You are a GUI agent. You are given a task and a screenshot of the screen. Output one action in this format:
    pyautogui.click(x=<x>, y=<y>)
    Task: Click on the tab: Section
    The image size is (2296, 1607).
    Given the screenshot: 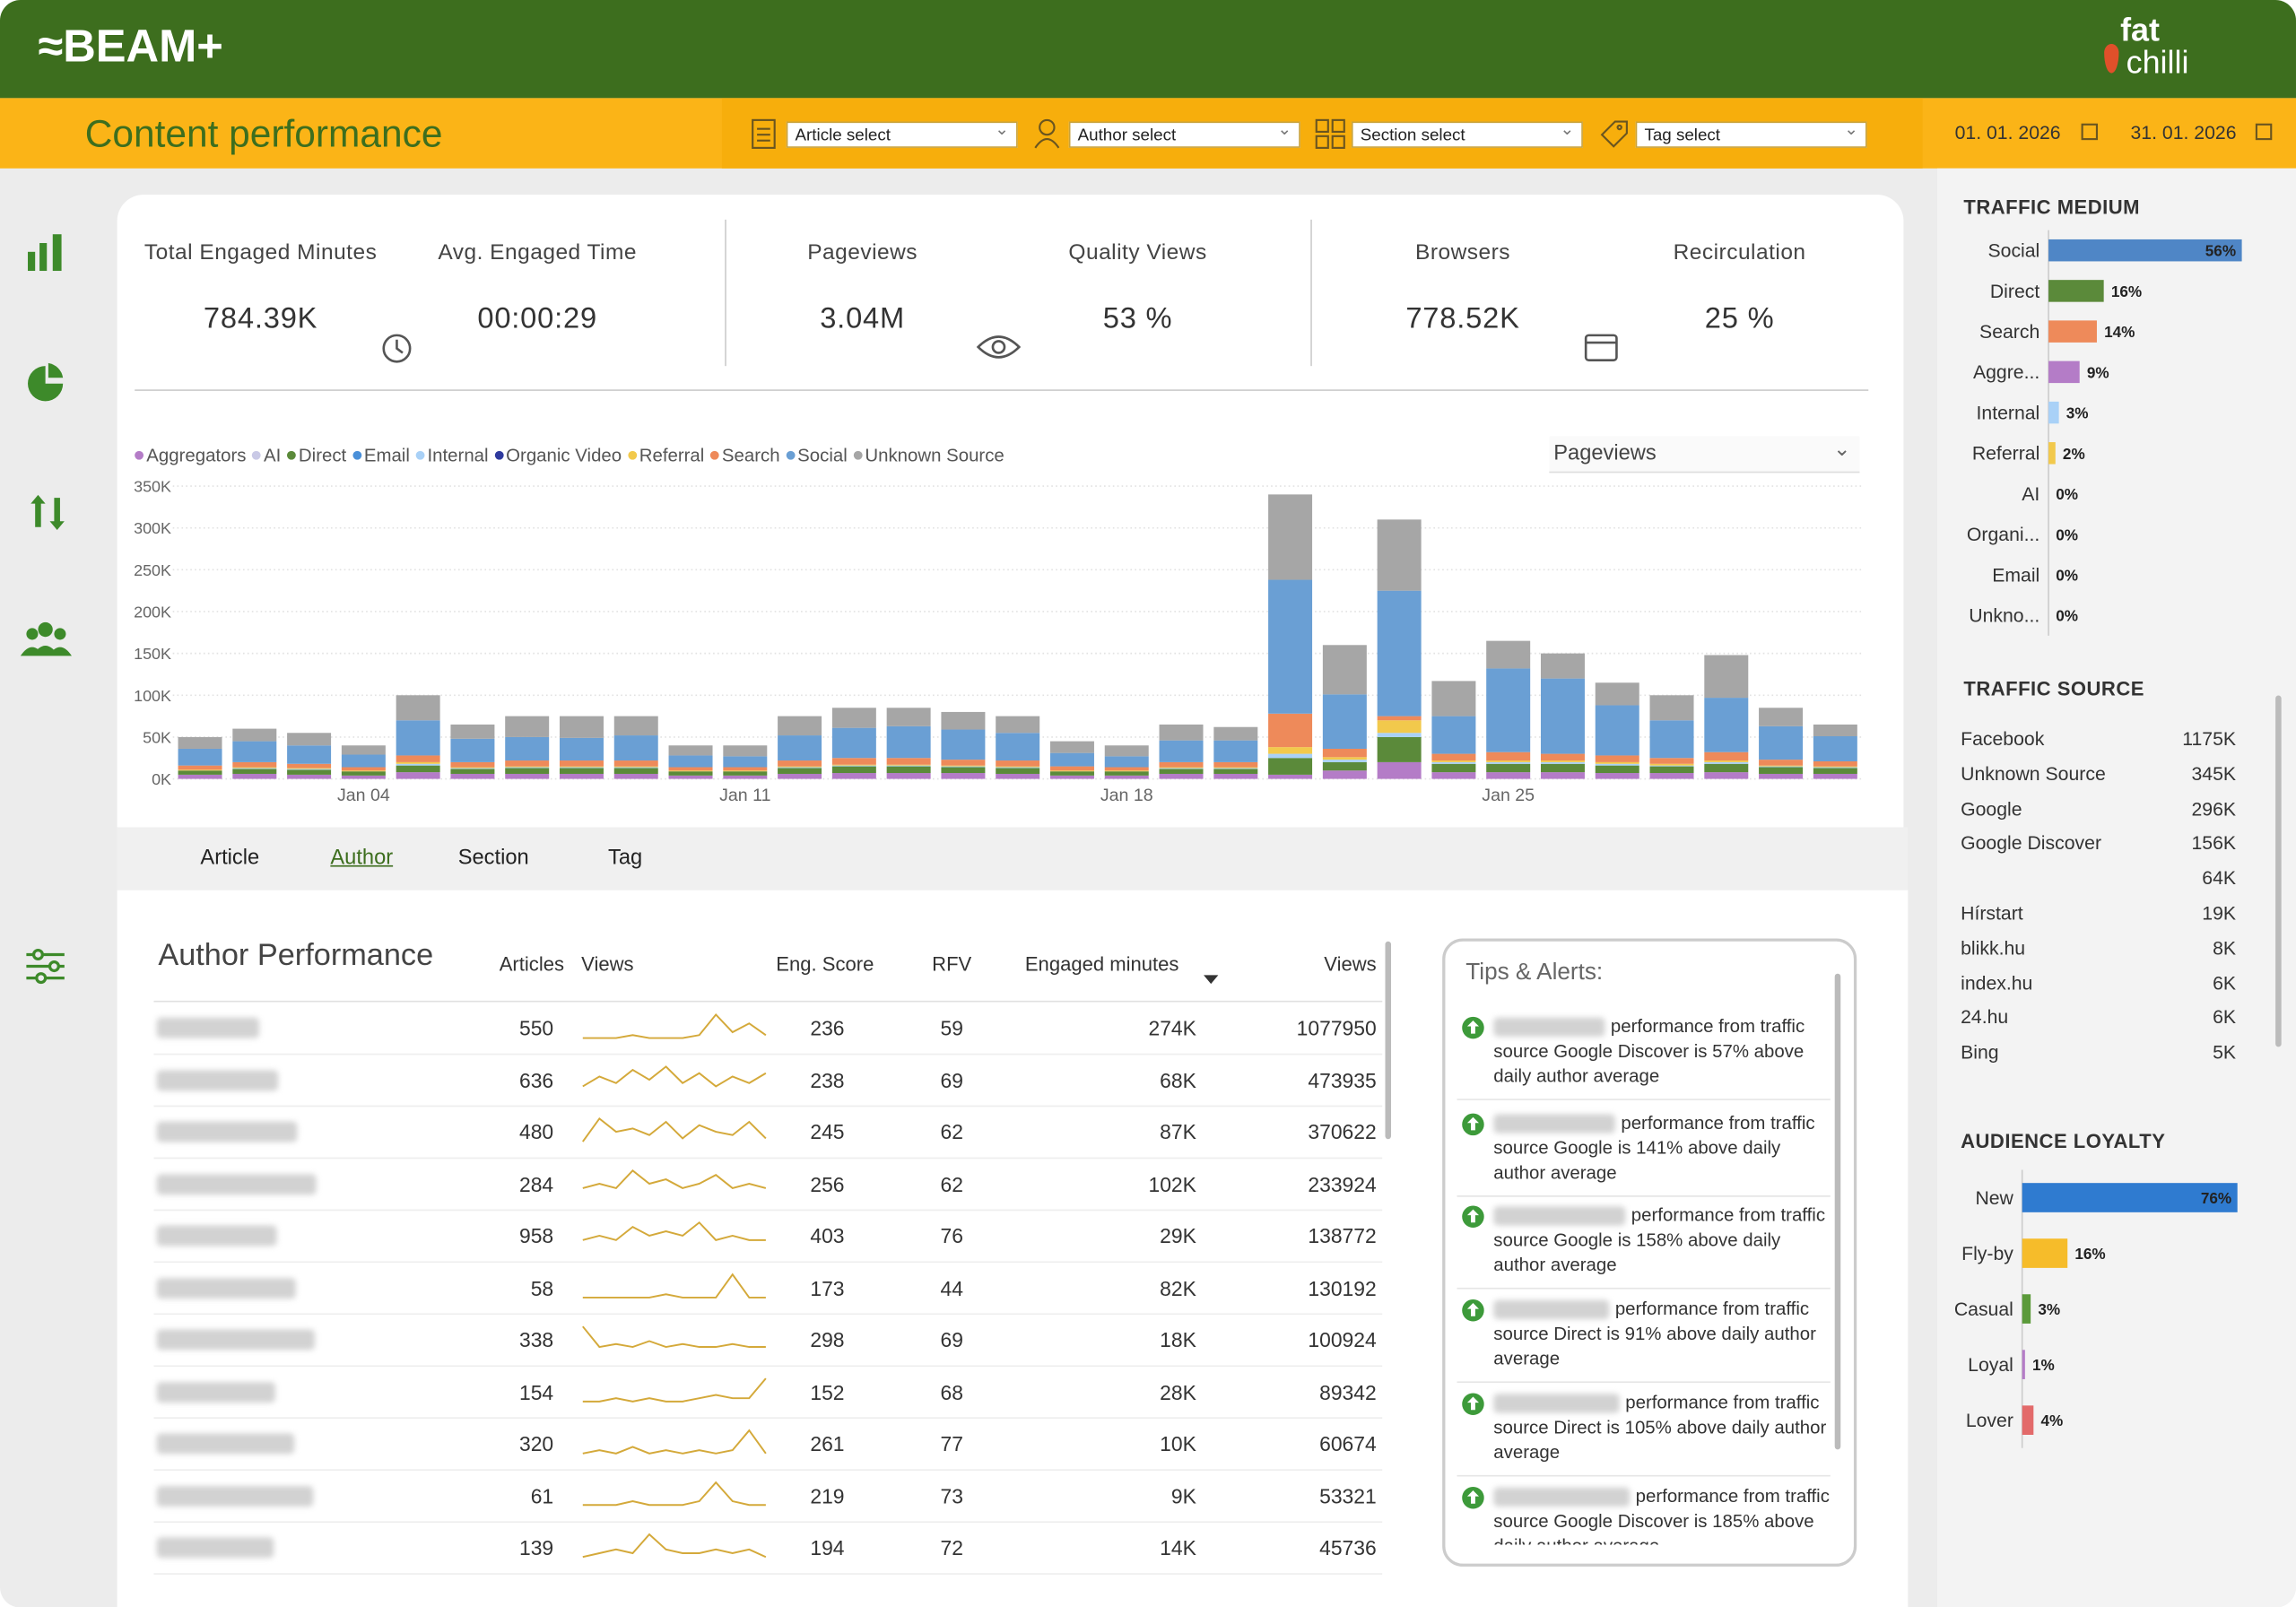 What is the action you would take?
    pyautogui.click(x=493, y=859)
    